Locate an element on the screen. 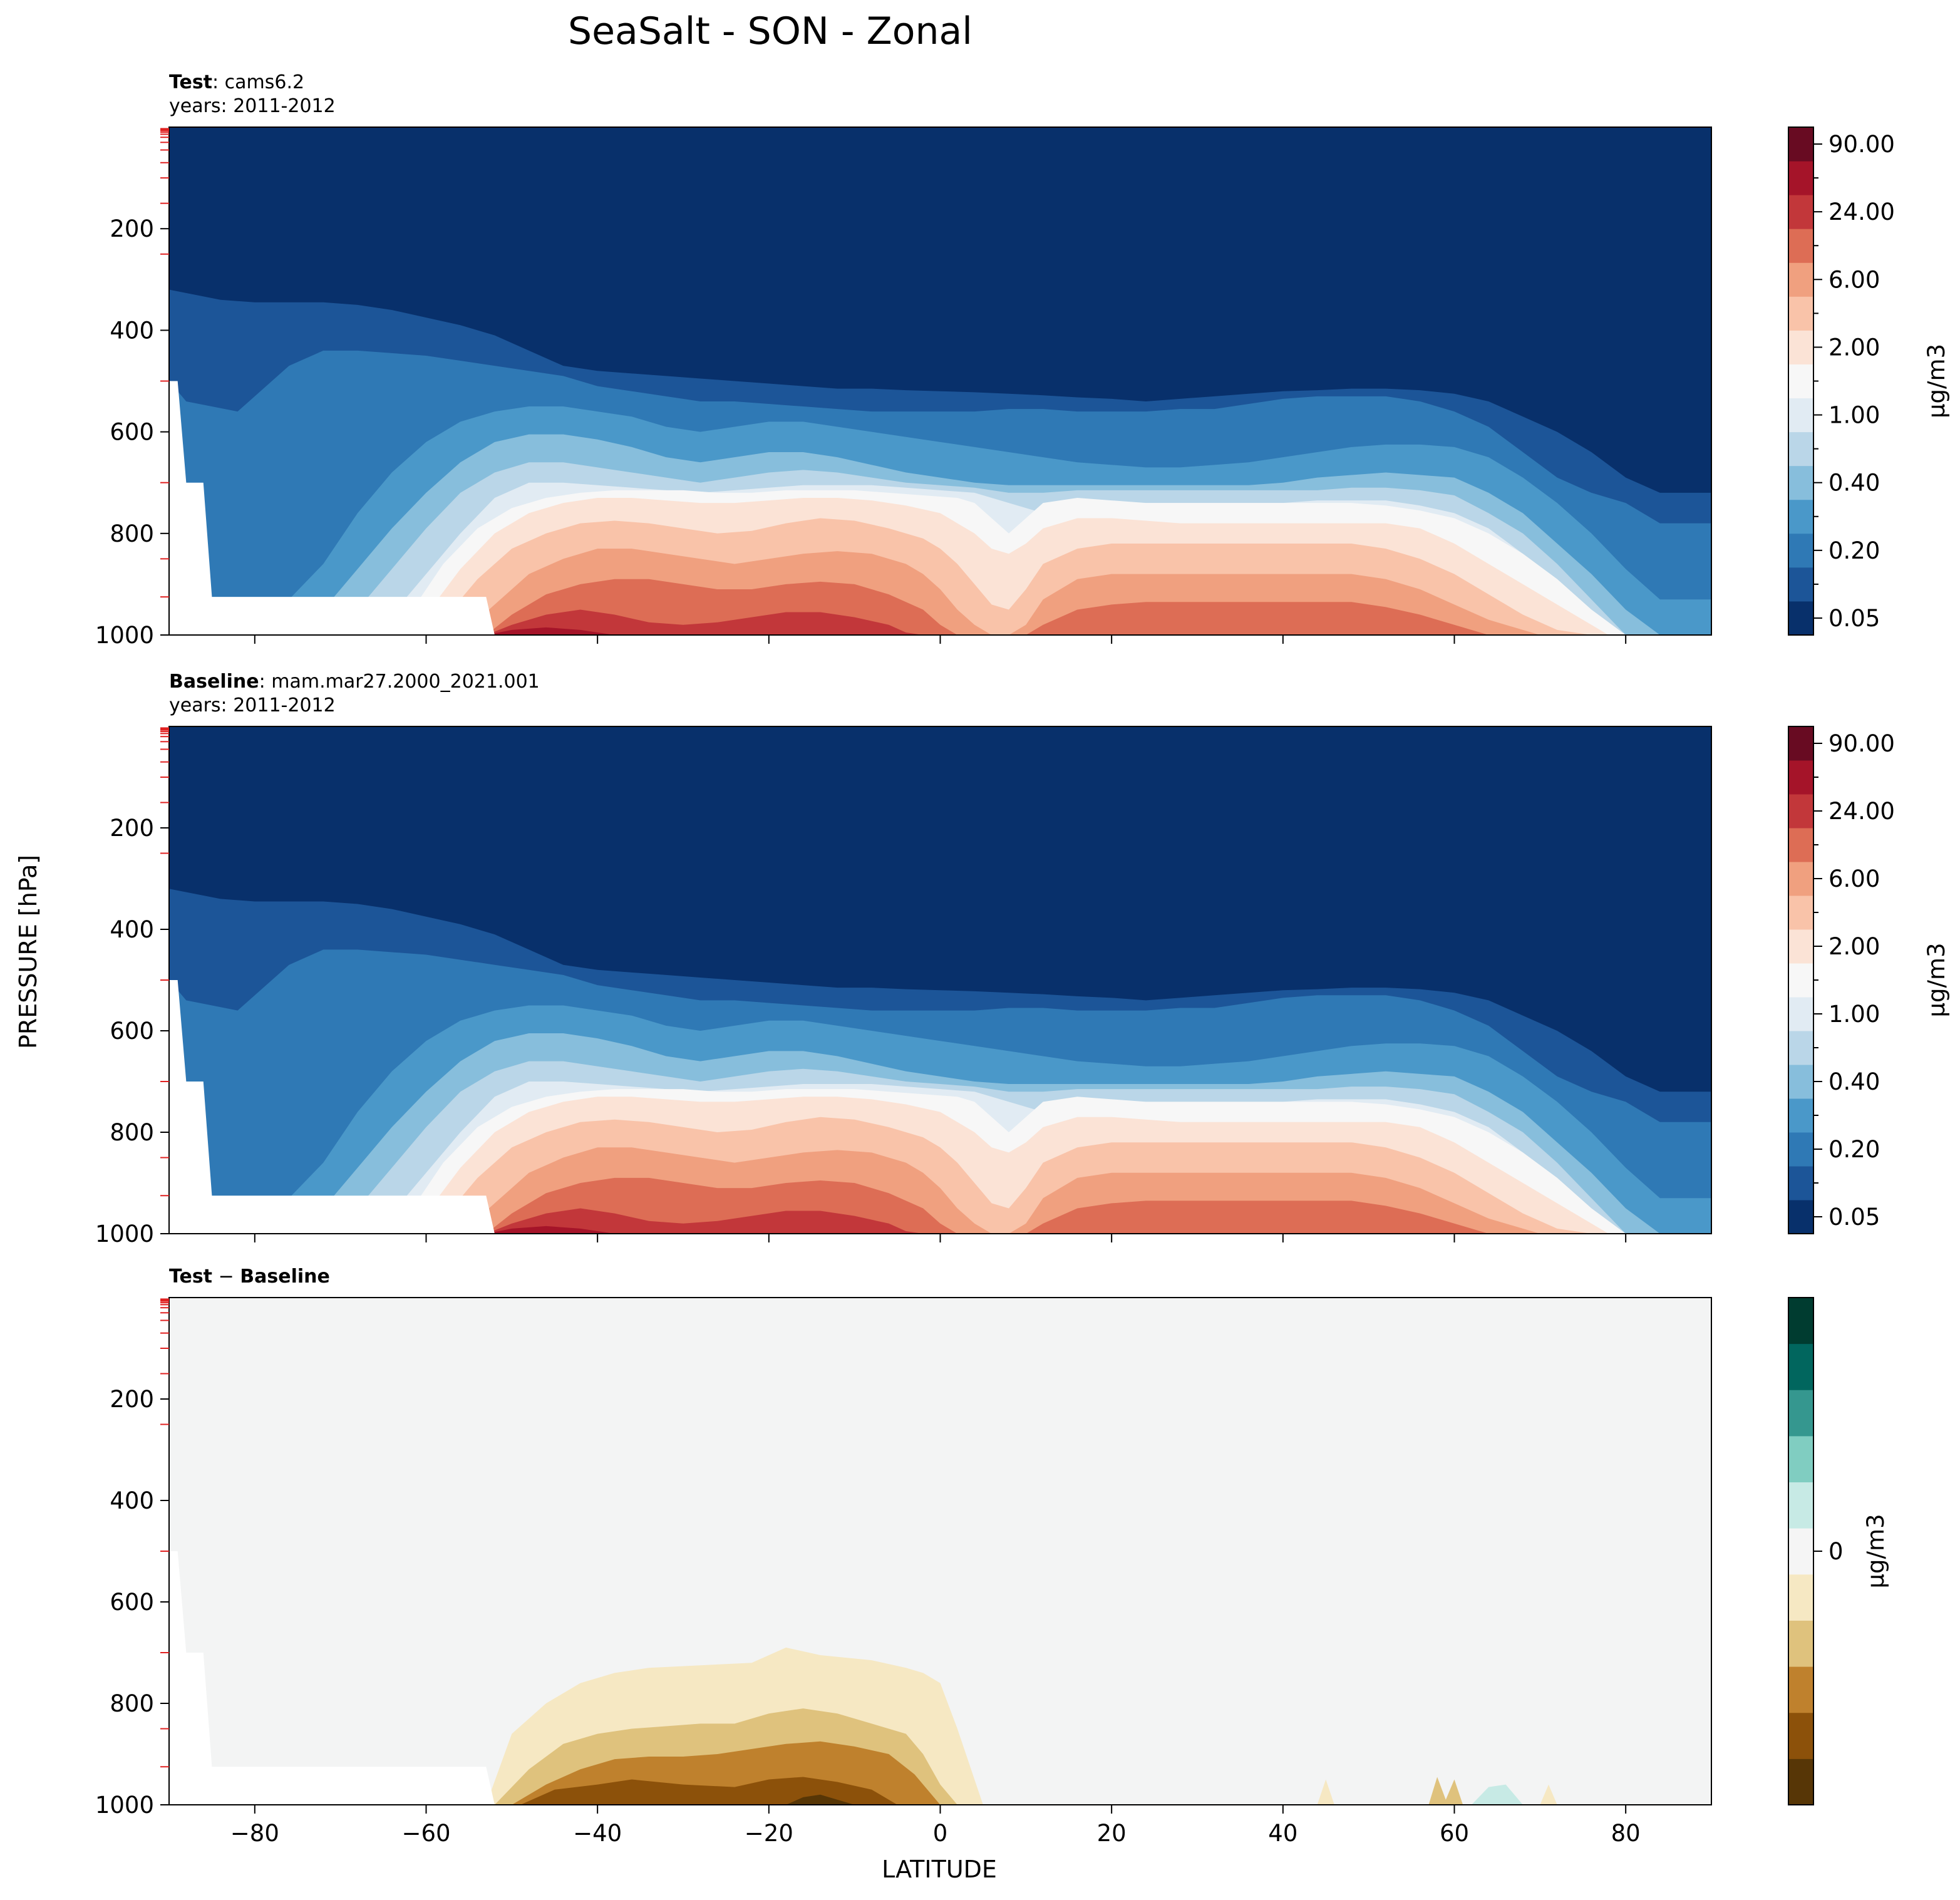 This screenshot has height=1900, width=1960. colorbar-test: 0.05 0.20 0.40 1.00 2.00 6.00 24.00 90.00 μg/m3 is located at coordinates (1869, 381).